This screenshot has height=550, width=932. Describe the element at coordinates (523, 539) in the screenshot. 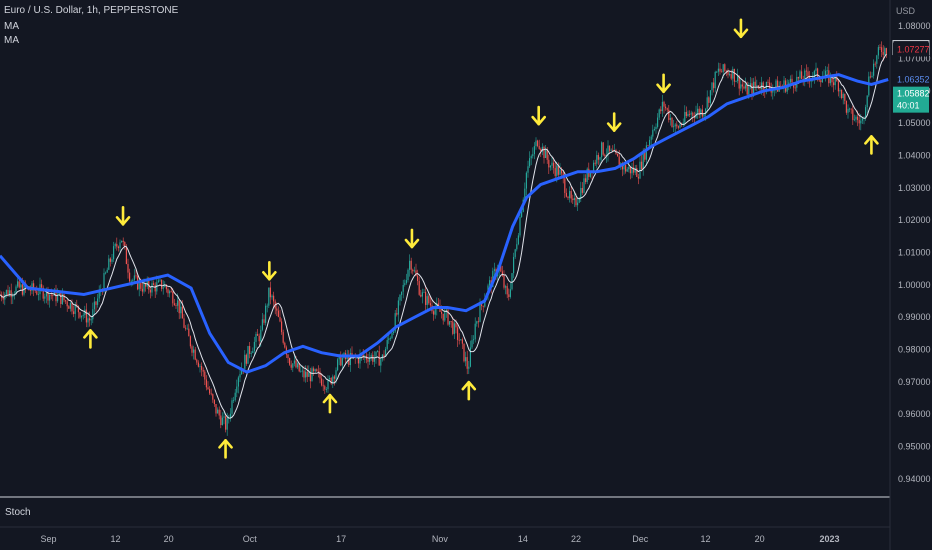

I see `x-tick-label: 14` at that location.